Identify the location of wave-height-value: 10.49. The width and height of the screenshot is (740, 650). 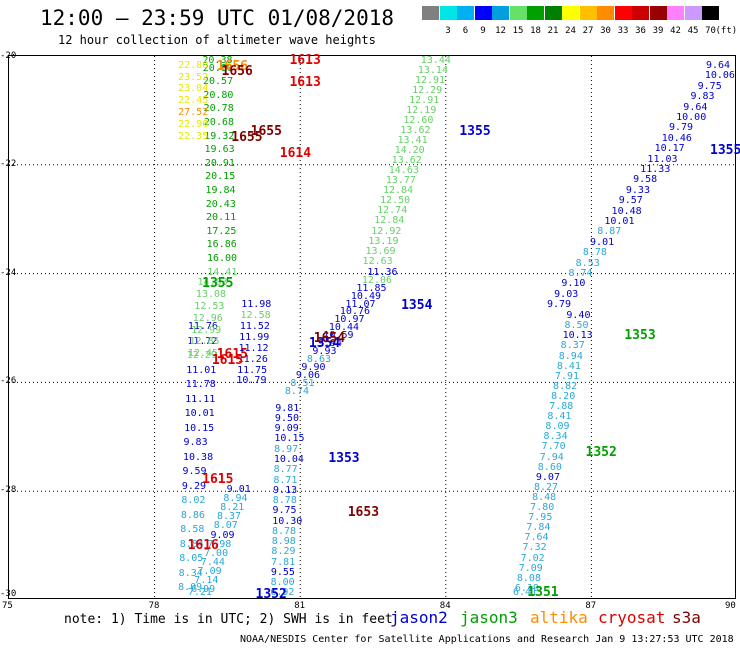
(366, 296).